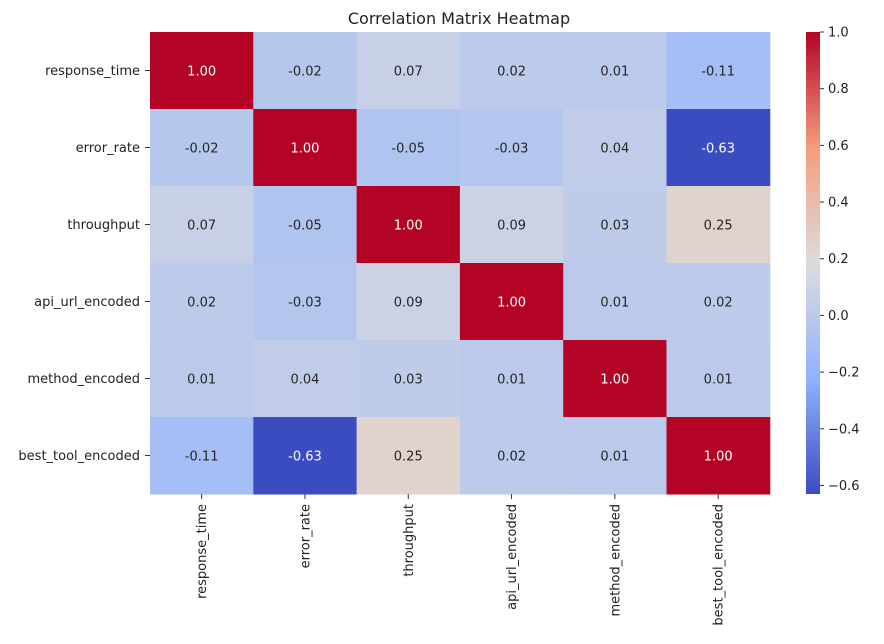  What do you see at coordinates (838, 259) in the screenshot?
I see `colorbar-tick-label: 0.2` at bounding box center [838, 259].